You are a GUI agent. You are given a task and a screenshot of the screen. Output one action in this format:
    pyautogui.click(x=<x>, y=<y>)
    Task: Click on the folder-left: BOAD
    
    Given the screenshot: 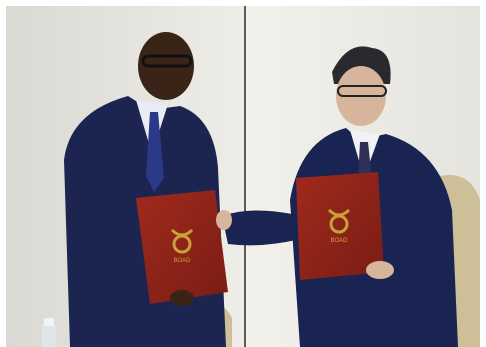 What is the action you would take?
    pyautogui.click(x=182, y=247)
    